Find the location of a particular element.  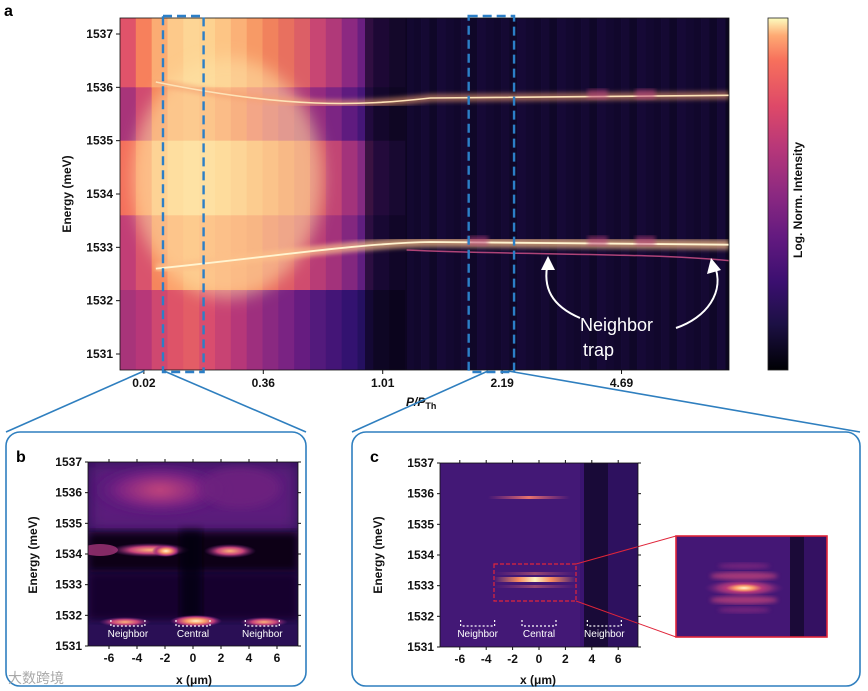

inset-region is located at coordinates (535, 582).